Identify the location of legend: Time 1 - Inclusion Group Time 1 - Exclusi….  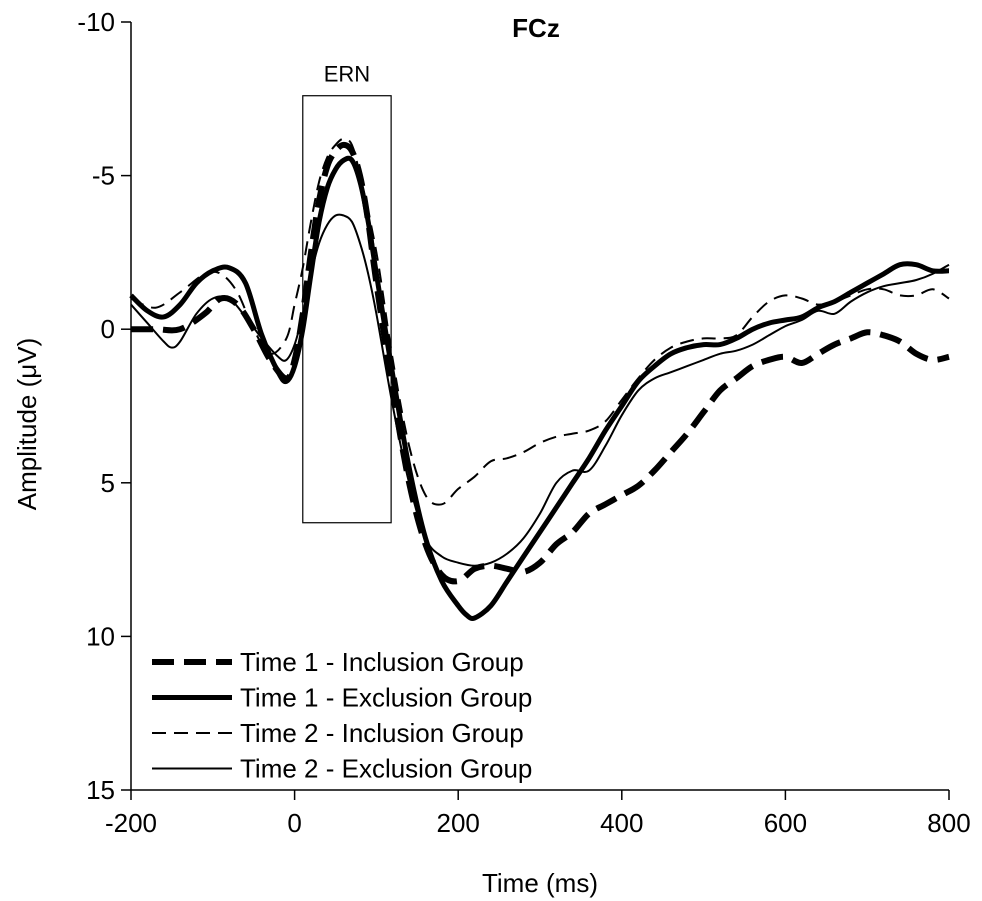
(342, 715).